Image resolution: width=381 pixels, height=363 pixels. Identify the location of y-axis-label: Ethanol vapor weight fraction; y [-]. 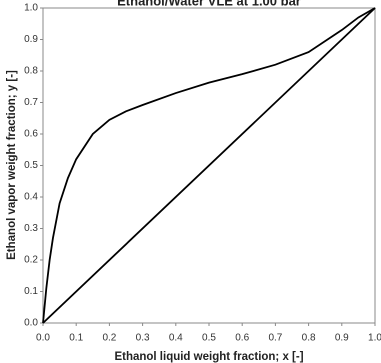
(12, 165).